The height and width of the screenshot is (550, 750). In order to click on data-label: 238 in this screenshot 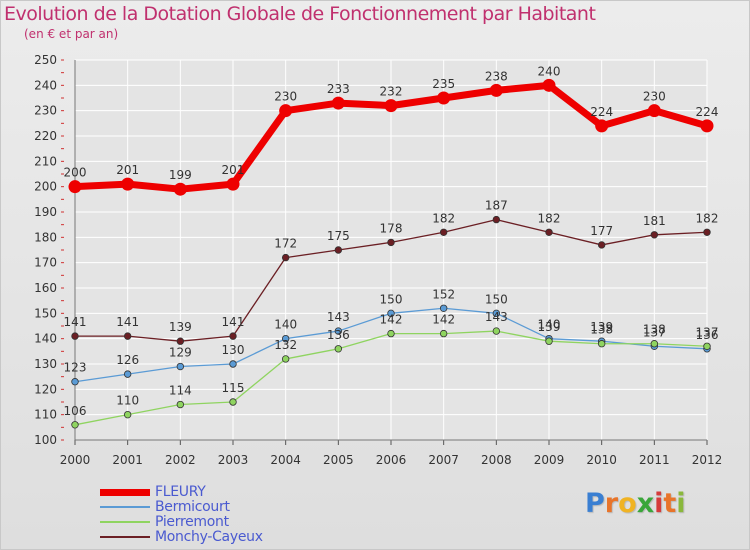, I will do `click(496, 76)`.